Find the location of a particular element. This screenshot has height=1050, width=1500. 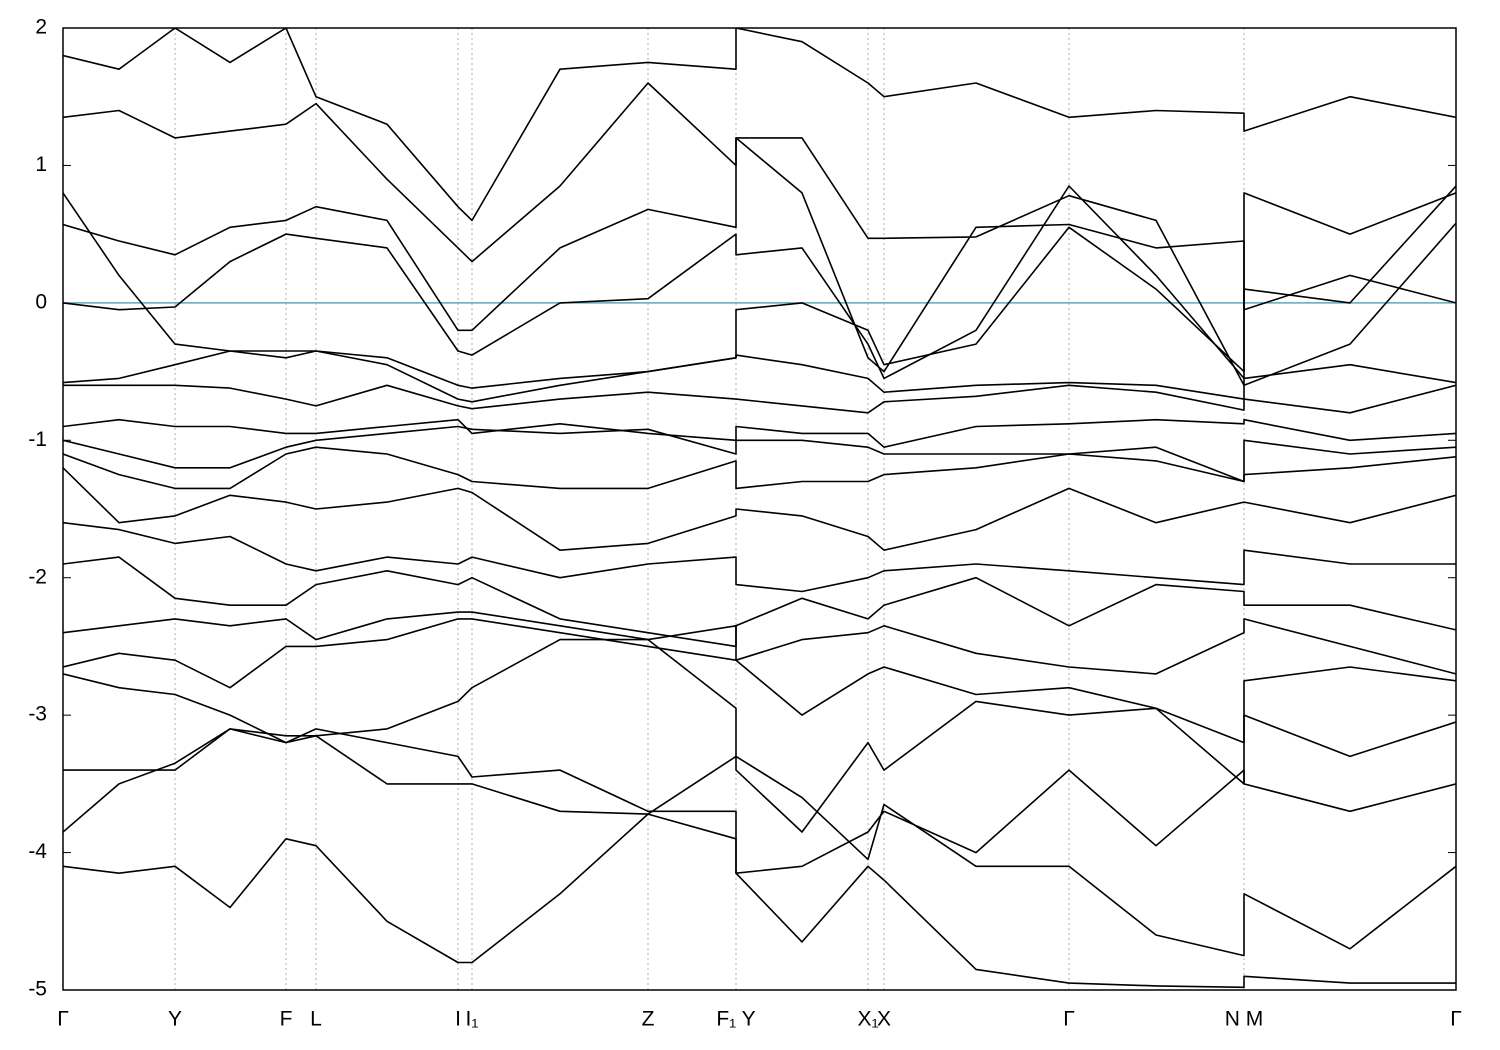

y-tick-label: 2 is located at coordinates (41, 27).